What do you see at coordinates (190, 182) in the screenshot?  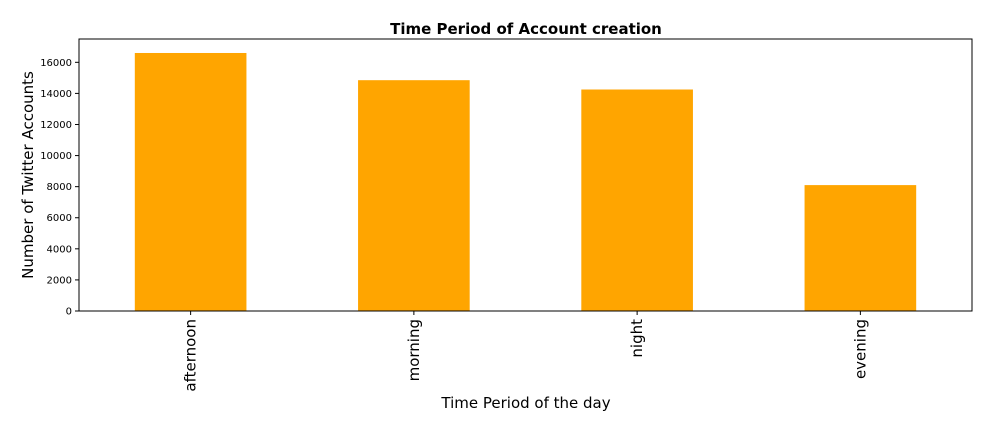 I see `bar-afternoon` at bounding box center [190, 182].